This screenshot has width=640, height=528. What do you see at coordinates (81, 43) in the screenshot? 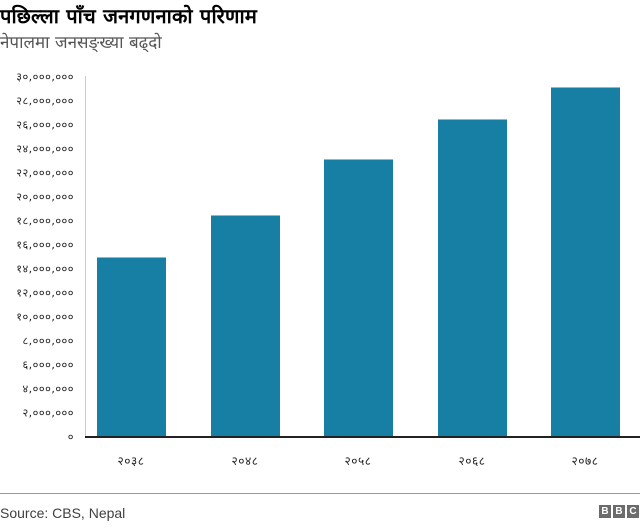
I see `chart-subtitle: नेपालमा जनसङ्ख्या बढ्दो` at bounding box center [81, 43].